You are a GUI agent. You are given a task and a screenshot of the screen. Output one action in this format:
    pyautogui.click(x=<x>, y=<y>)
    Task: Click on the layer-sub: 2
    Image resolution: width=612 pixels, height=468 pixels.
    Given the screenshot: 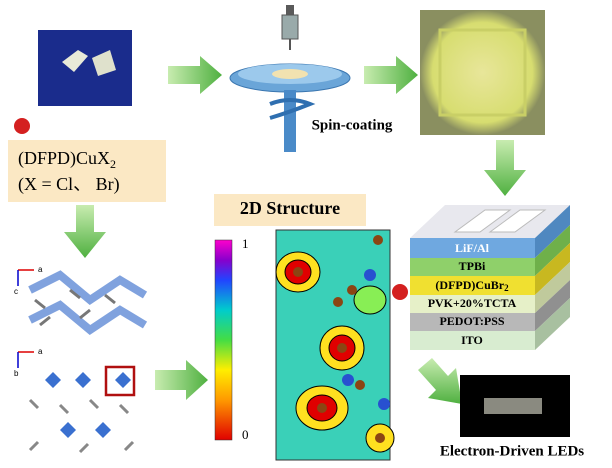 What is the action you would take?
    pyautogui.click(x=506, y=288)
    